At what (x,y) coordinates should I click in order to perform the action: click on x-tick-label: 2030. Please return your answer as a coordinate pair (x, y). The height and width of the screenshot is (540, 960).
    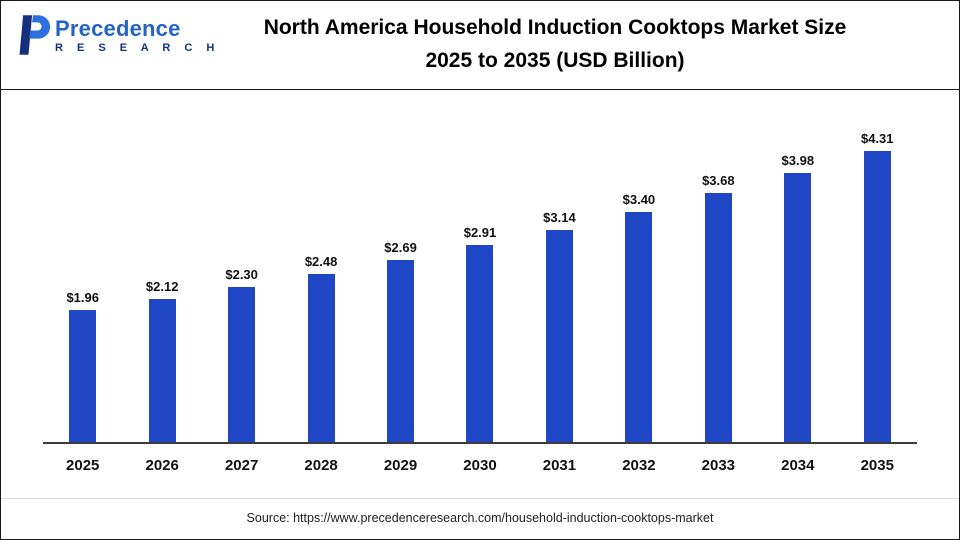
    Looking at the image, I should click on (480, 465).